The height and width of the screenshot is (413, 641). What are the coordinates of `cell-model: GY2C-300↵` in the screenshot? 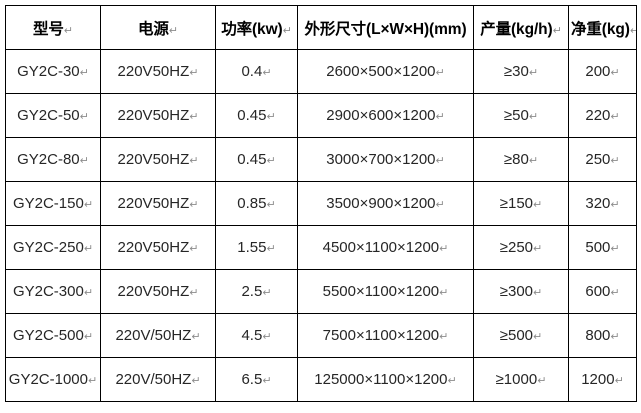 It's located at (53, 291).